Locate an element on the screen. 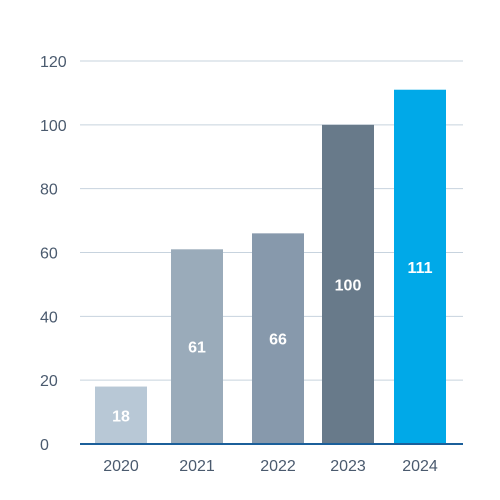  bar-2023 is located at coordinates (348, 284).